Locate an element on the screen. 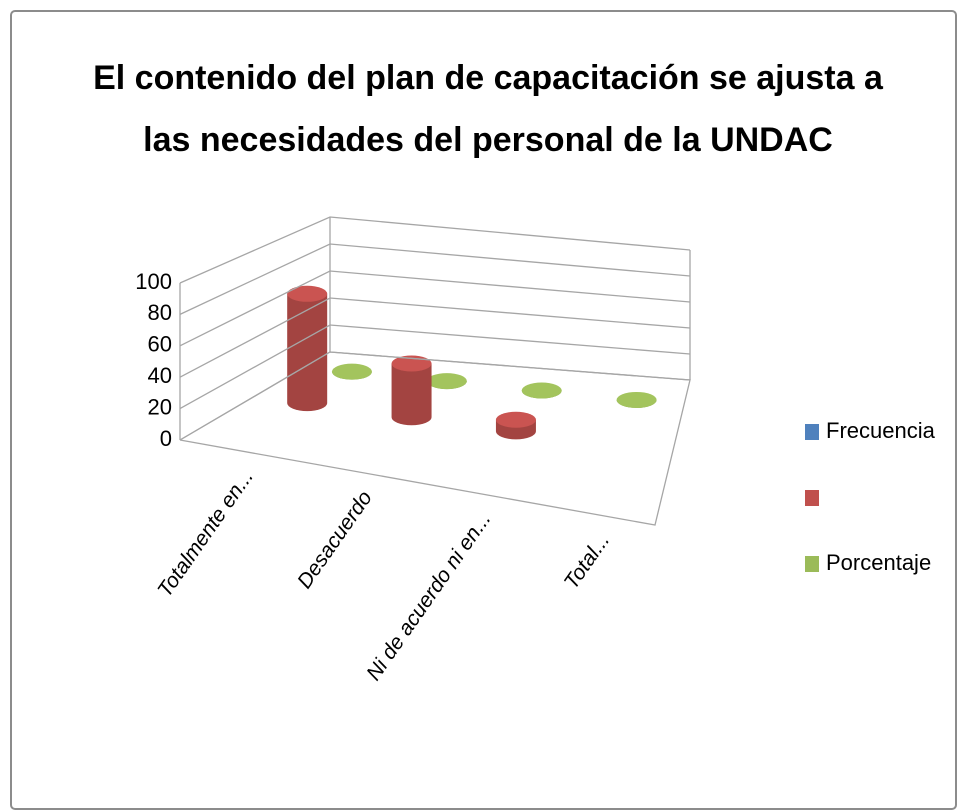 This screenshot has height=812, width=960. plot-area is located at coordinates (472, 362).